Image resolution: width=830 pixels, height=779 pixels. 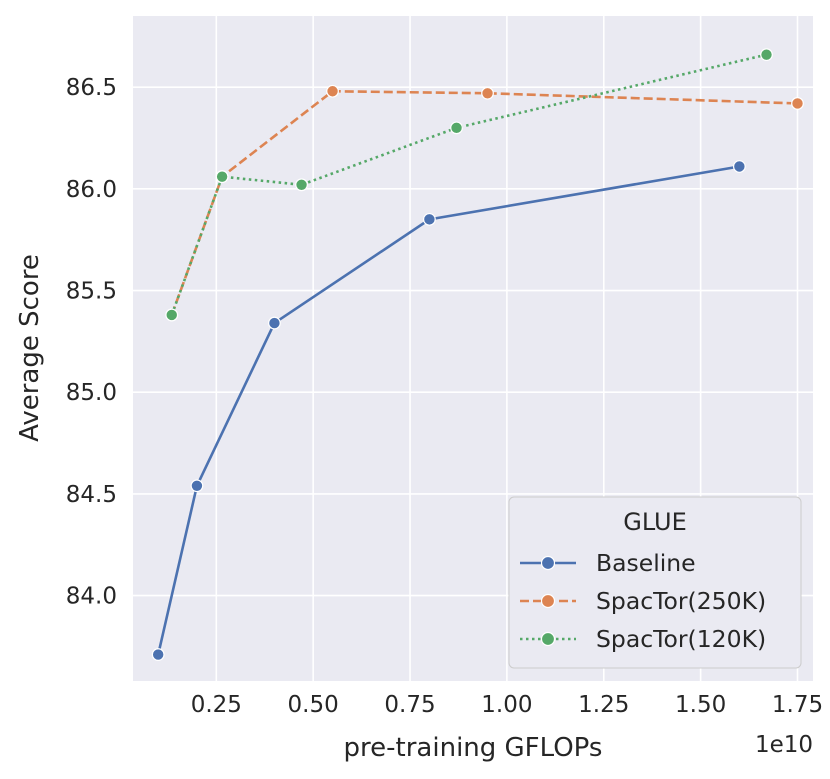 What do you see at coordinates (91, 88) in the screenshot?
I see `y-tick-label: 86.5` at bounding box center [91, 88].